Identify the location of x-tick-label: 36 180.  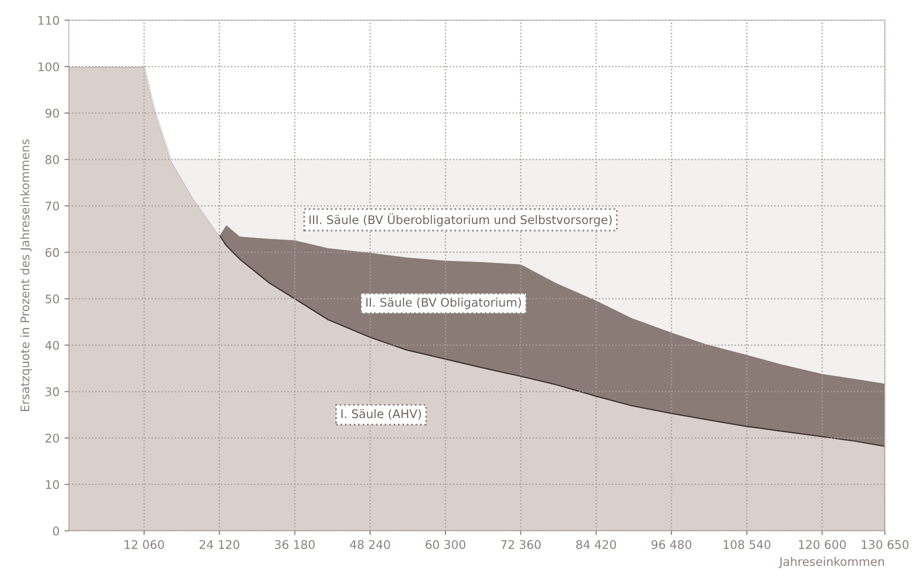
(295, 545).